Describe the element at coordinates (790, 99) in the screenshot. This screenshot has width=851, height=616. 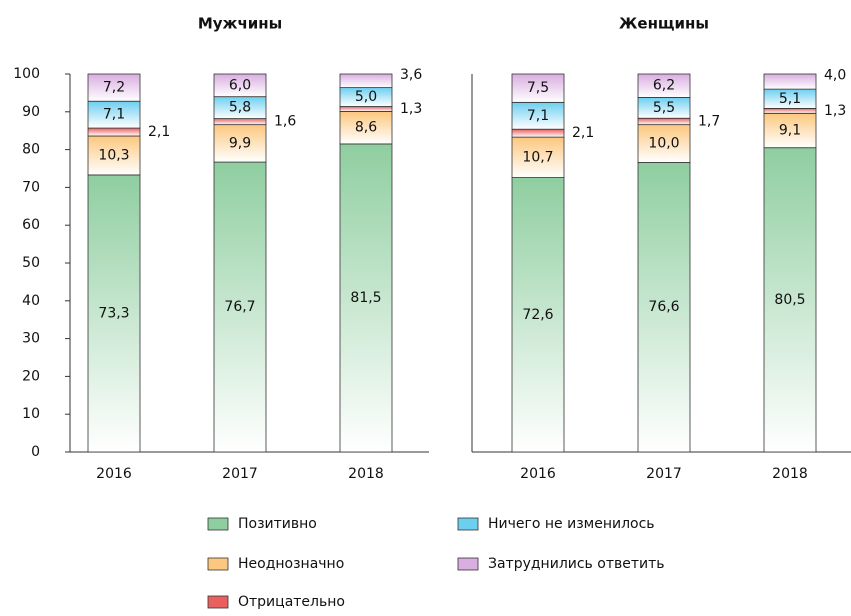
I see `data-label: 5,1` at that location.